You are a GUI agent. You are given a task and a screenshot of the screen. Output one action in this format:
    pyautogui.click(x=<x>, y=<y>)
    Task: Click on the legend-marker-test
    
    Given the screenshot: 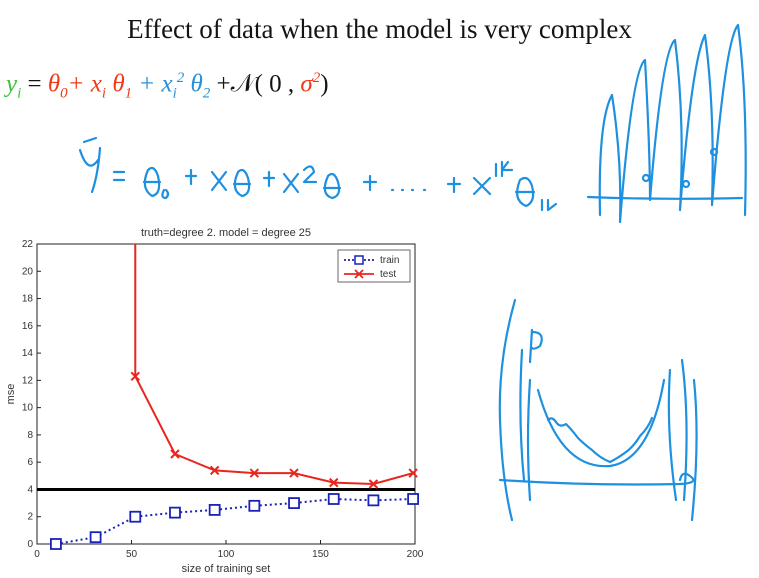 What is the action you would take?
    pyautogui.click(x=359, y=274)
    